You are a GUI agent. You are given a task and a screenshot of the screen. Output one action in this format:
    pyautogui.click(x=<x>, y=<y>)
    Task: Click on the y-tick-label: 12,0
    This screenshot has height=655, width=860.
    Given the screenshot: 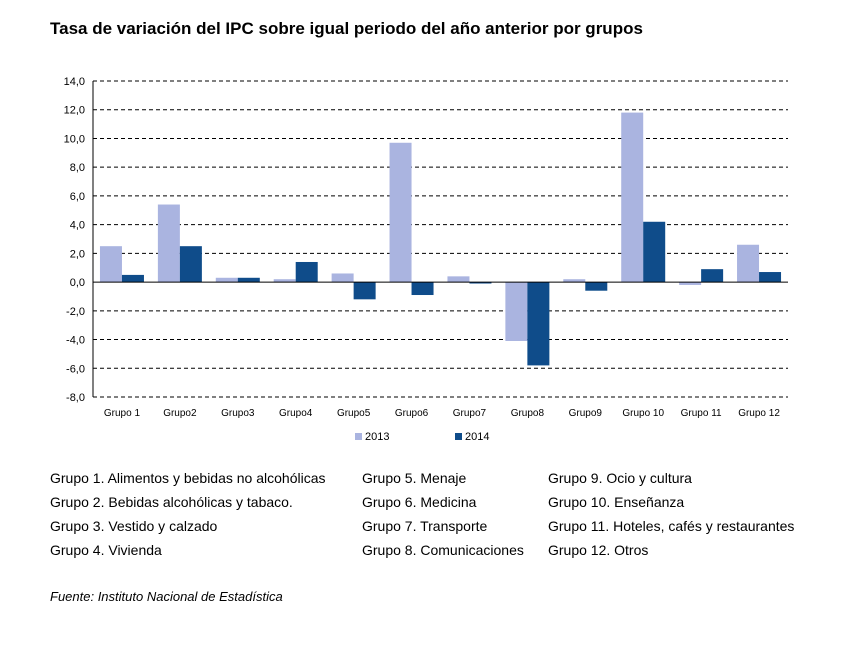 What is the action you would take?
    pyautogui.click(x=74, y=111)
    